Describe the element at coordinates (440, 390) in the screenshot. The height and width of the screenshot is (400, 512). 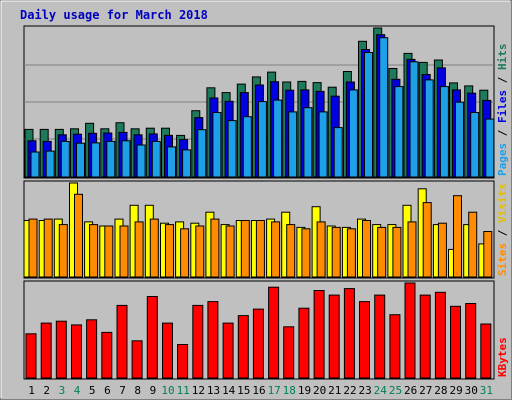
I see `x-tick-label-day-28: 28` at that location.